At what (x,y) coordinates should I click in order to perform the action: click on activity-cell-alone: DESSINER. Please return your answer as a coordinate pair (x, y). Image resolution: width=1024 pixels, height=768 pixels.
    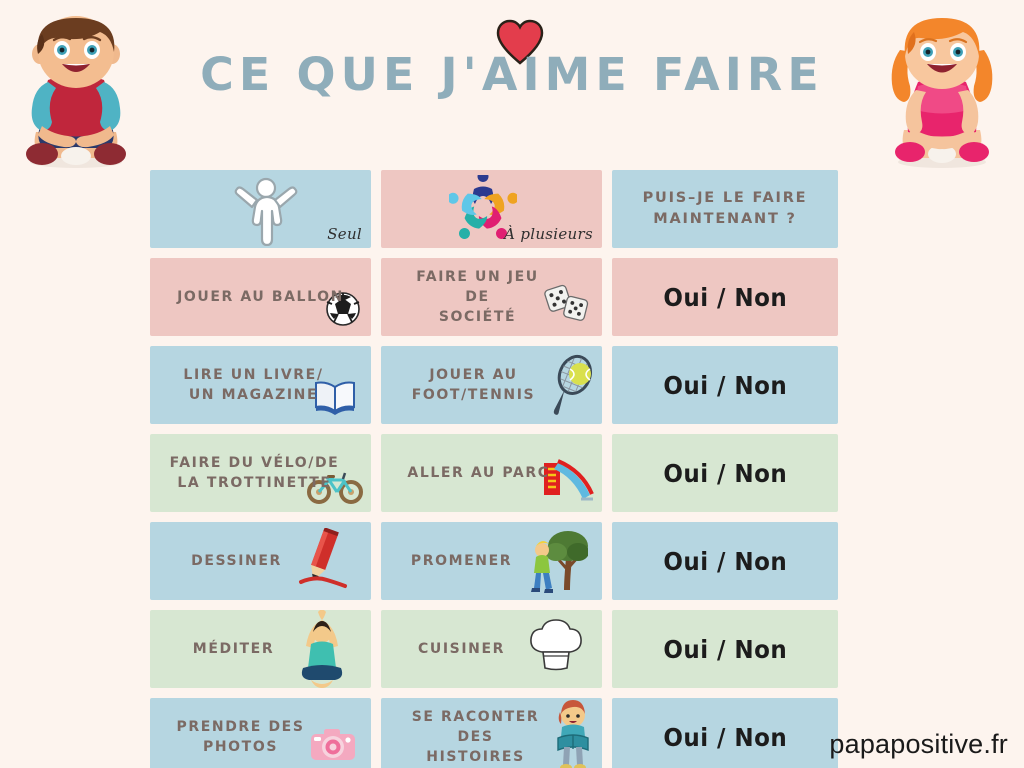
    Looking at the image, I should click on (260, 561).